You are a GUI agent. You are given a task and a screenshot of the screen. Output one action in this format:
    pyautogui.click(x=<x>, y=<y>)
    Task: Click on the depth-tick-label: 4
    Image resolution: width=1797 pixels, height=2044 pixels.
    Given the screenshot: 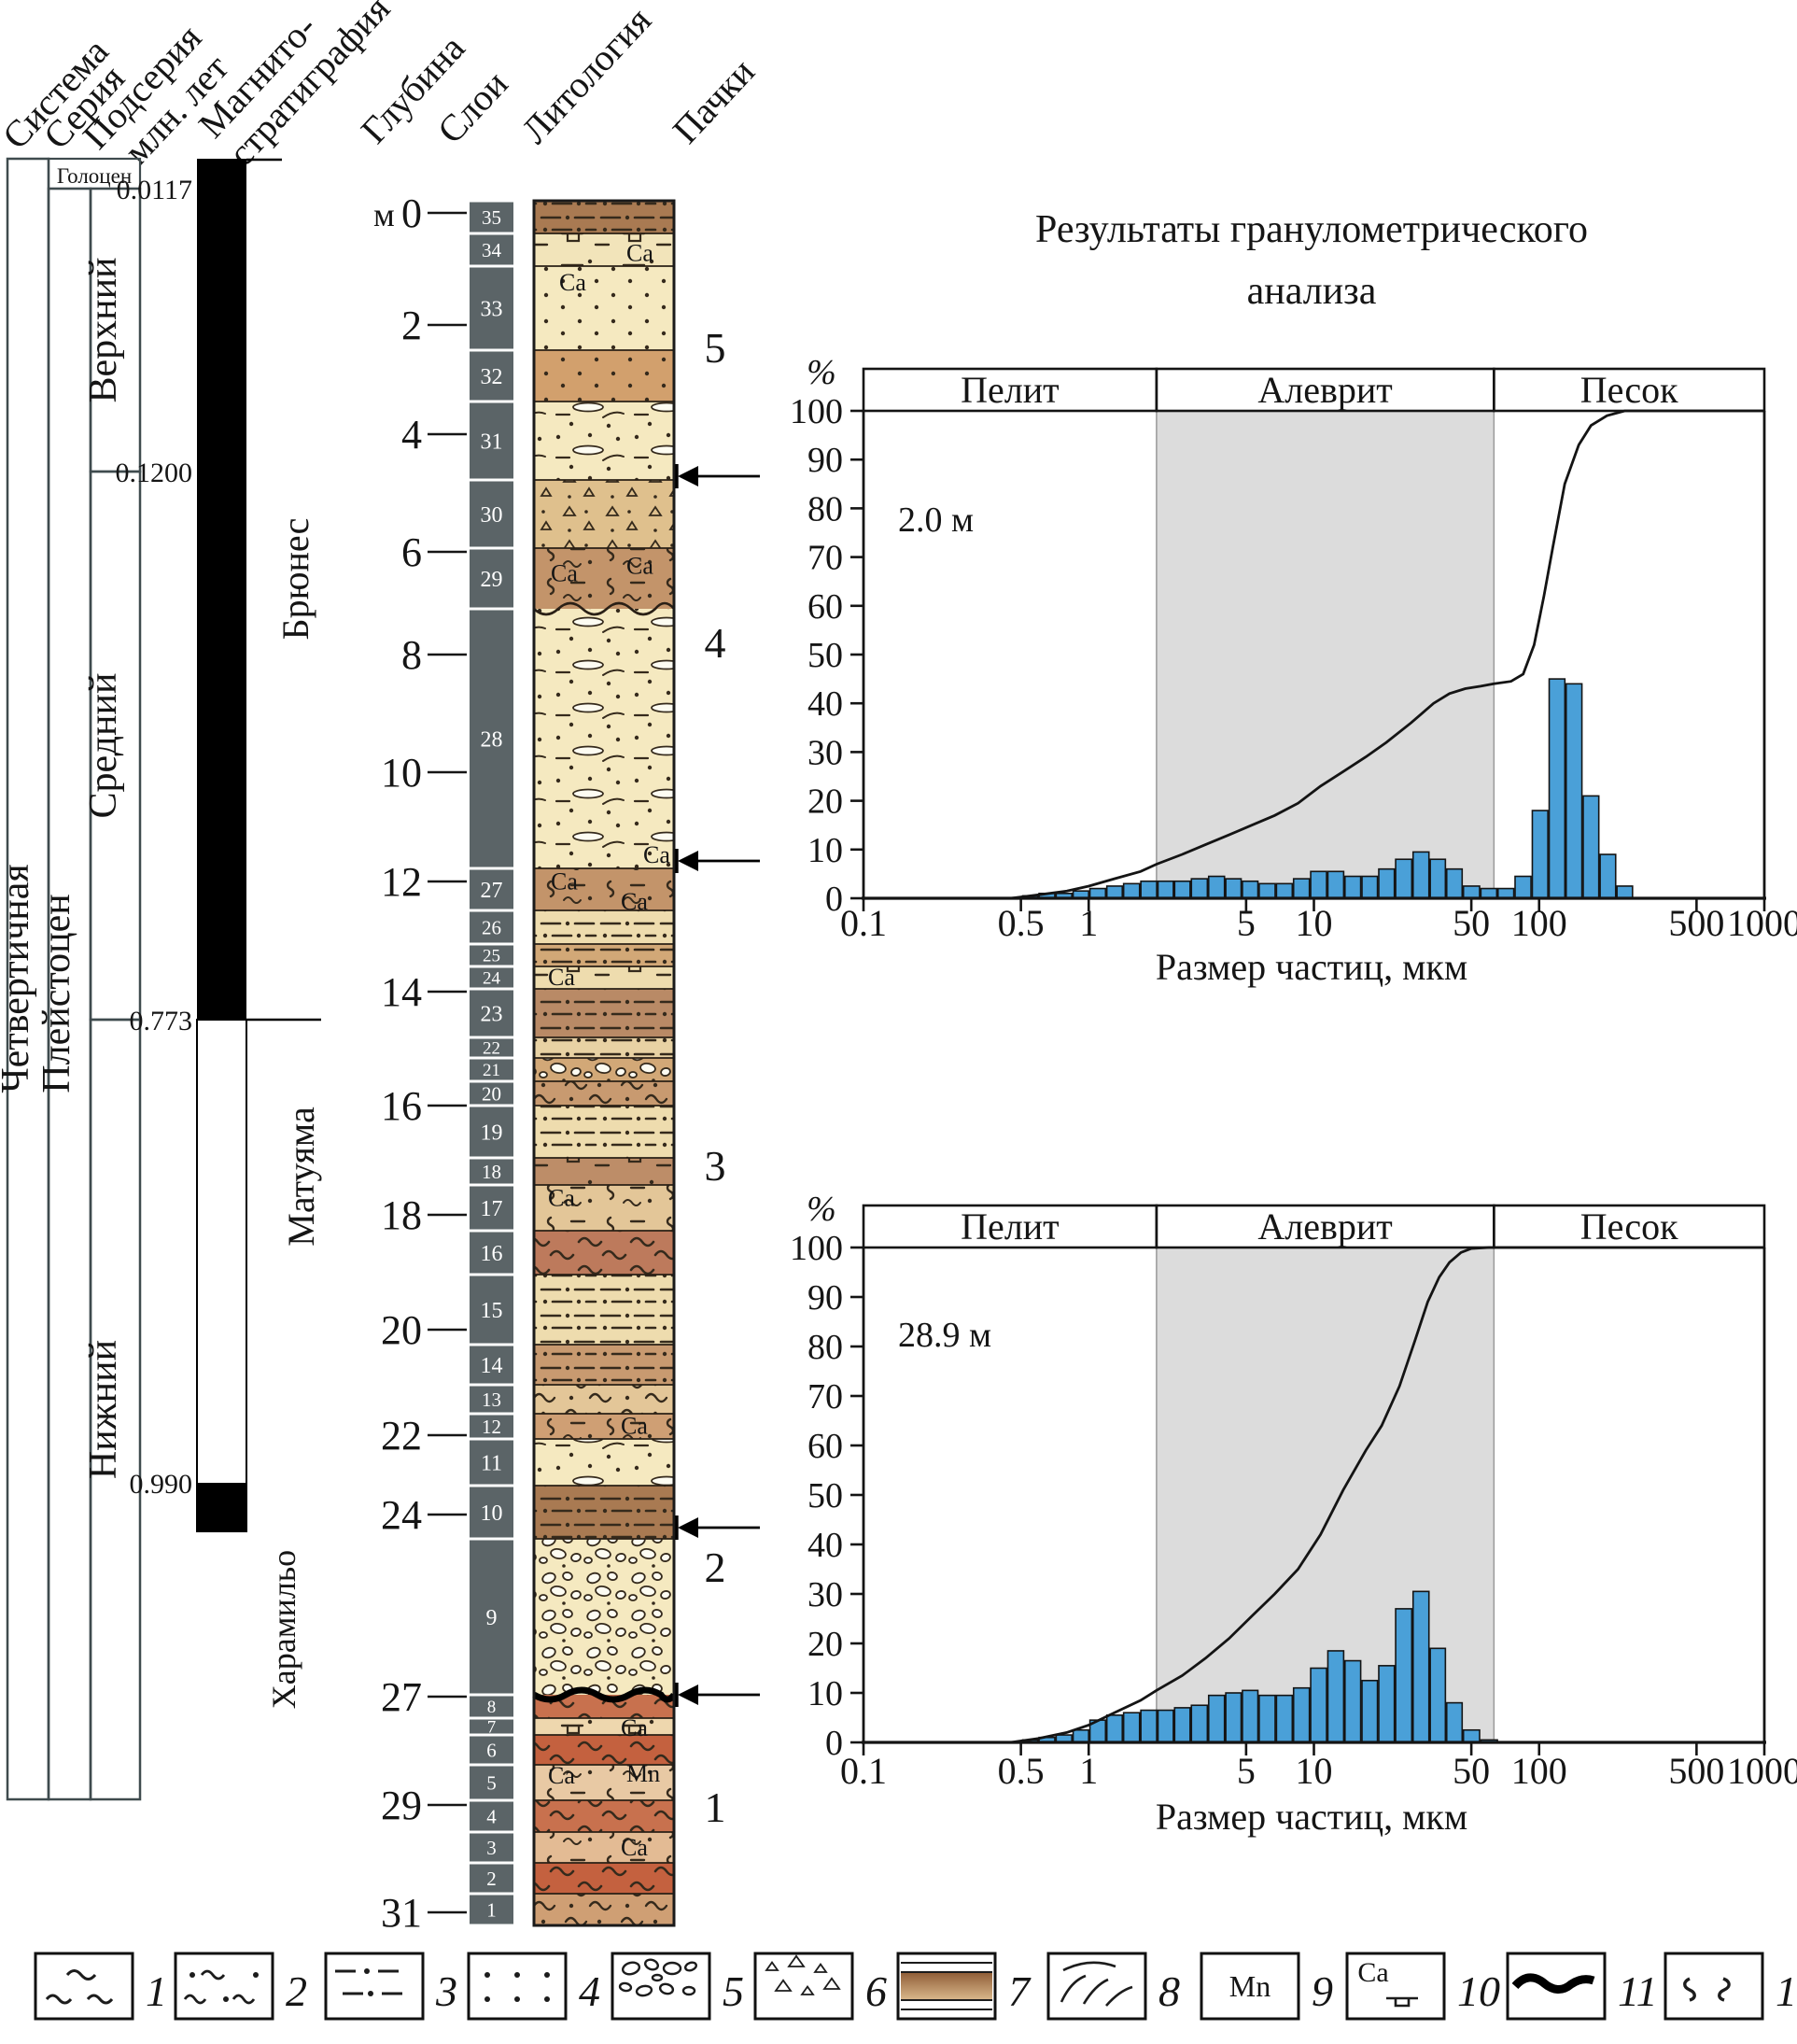 What is the action you would take?
    pyautogui.click(x=412, y=435)
    